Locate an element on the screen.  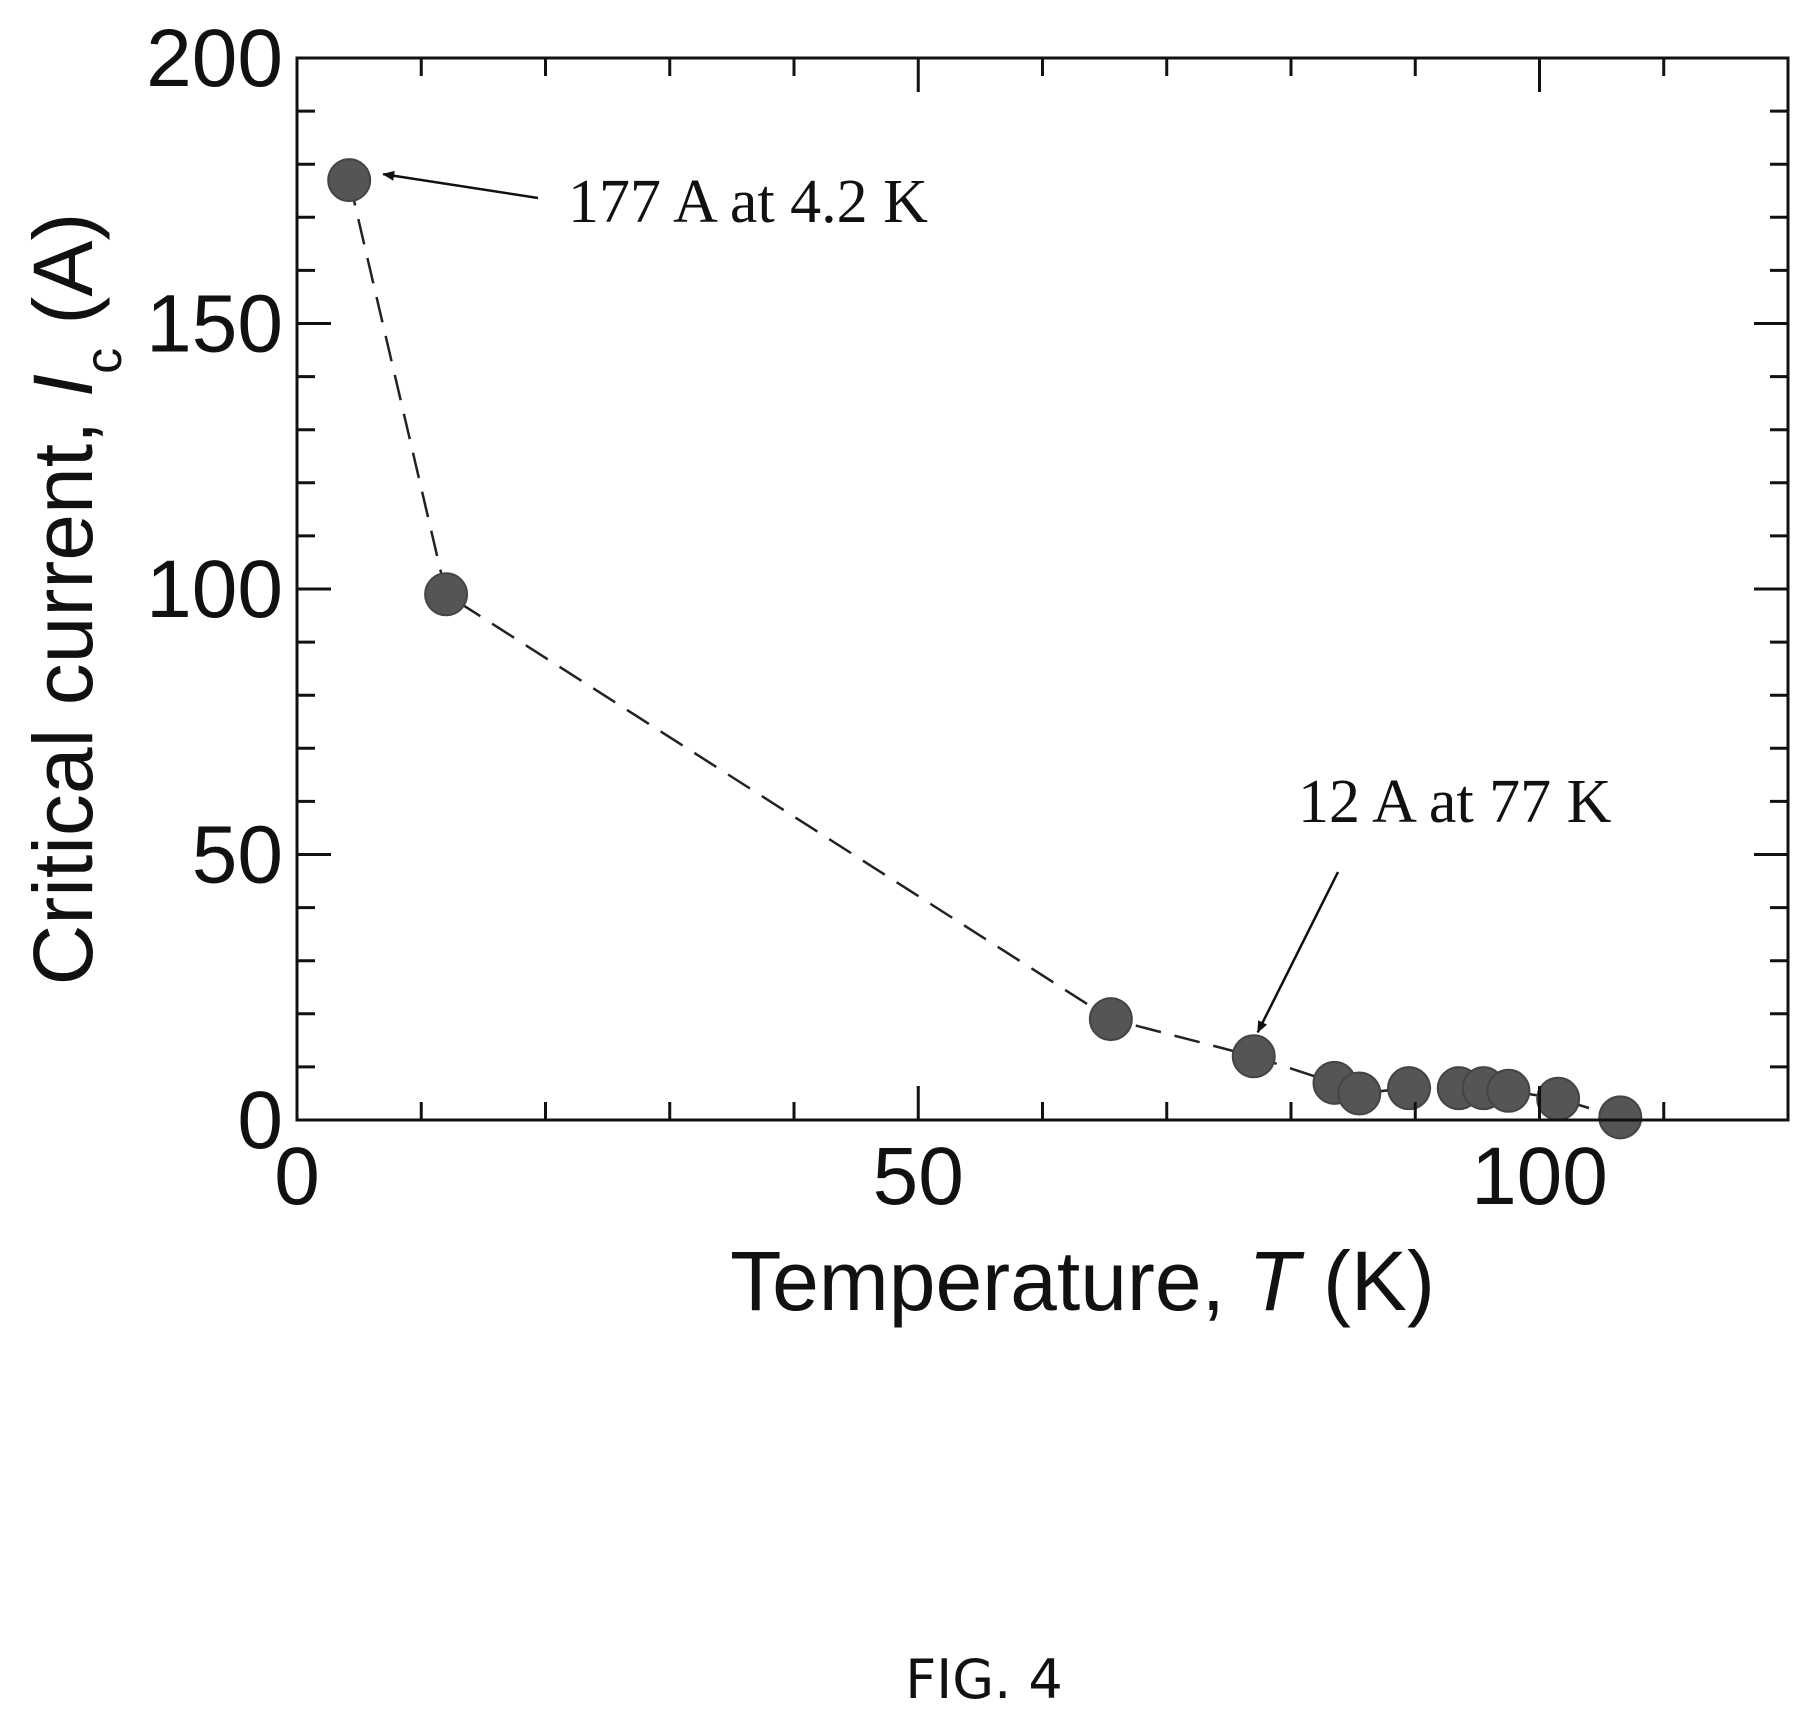
x-axis-label: Temperature, T (K) is located at coordinates (1082, 1281).